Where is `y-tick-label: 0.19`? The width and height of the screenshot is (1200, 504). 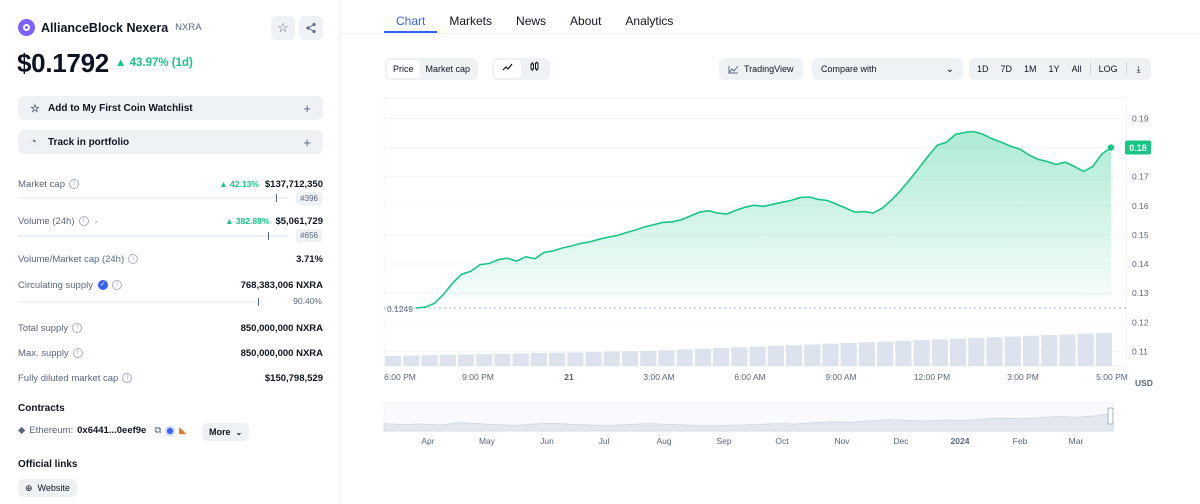 y-tick-label: 0.19 is located at coordinates (1140, 118).